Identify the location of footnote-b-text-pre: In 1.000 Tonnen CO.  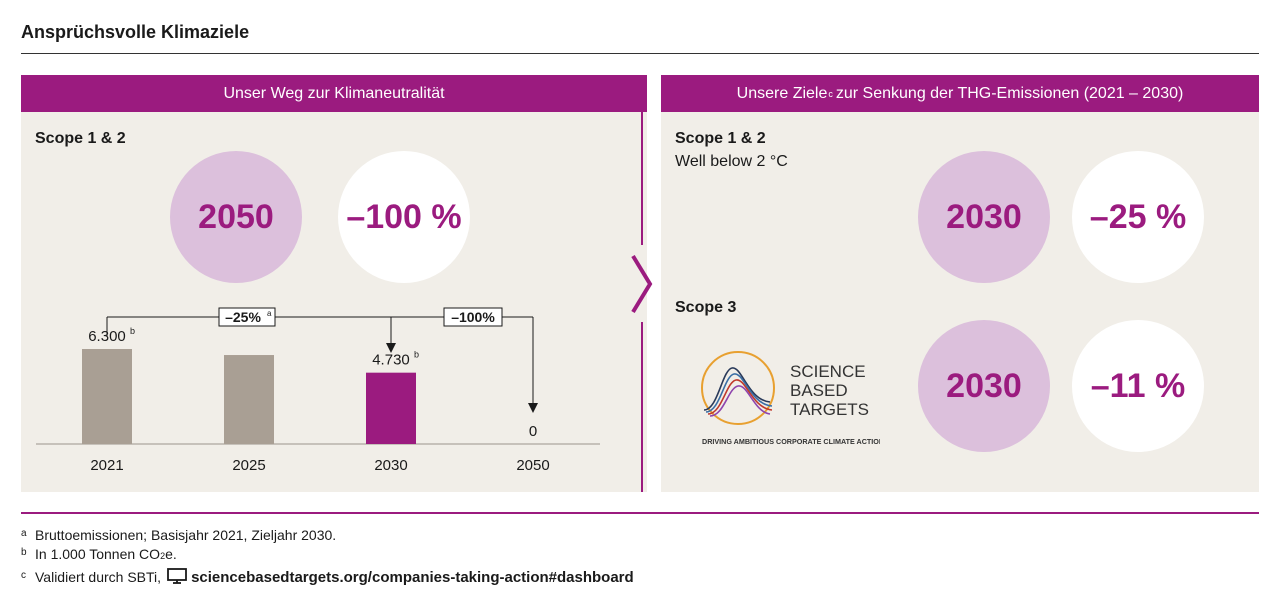
(98, 554).